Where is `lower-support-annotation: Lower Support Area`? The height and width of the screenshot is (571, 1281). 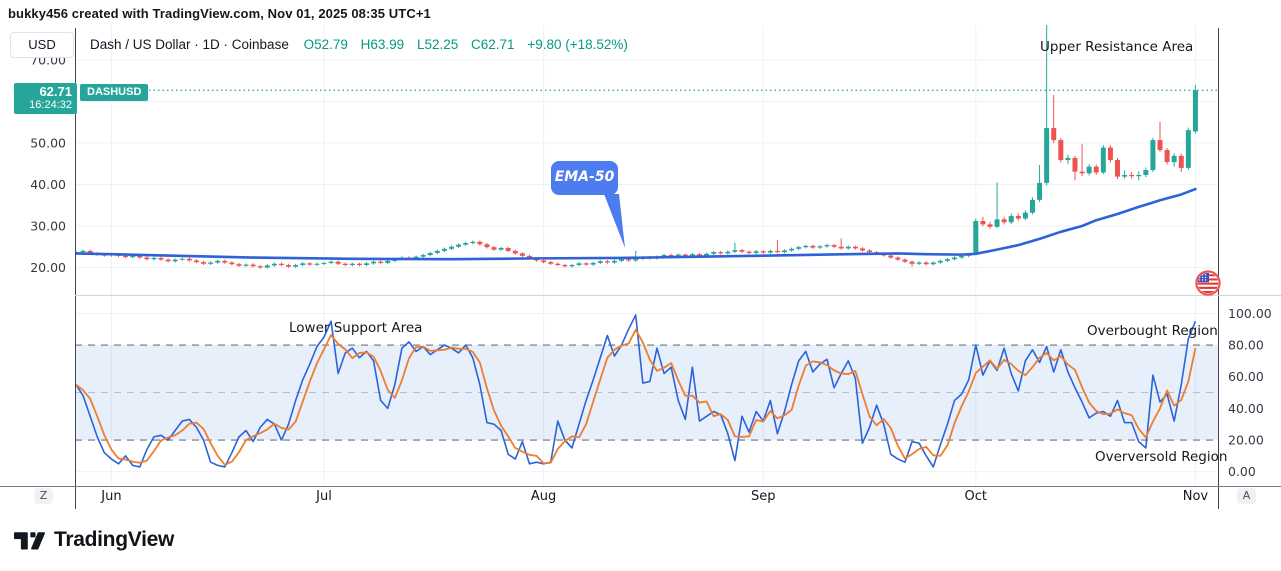
lower-support-annotation: Lower Support Area is located at coordinates (356, 328).